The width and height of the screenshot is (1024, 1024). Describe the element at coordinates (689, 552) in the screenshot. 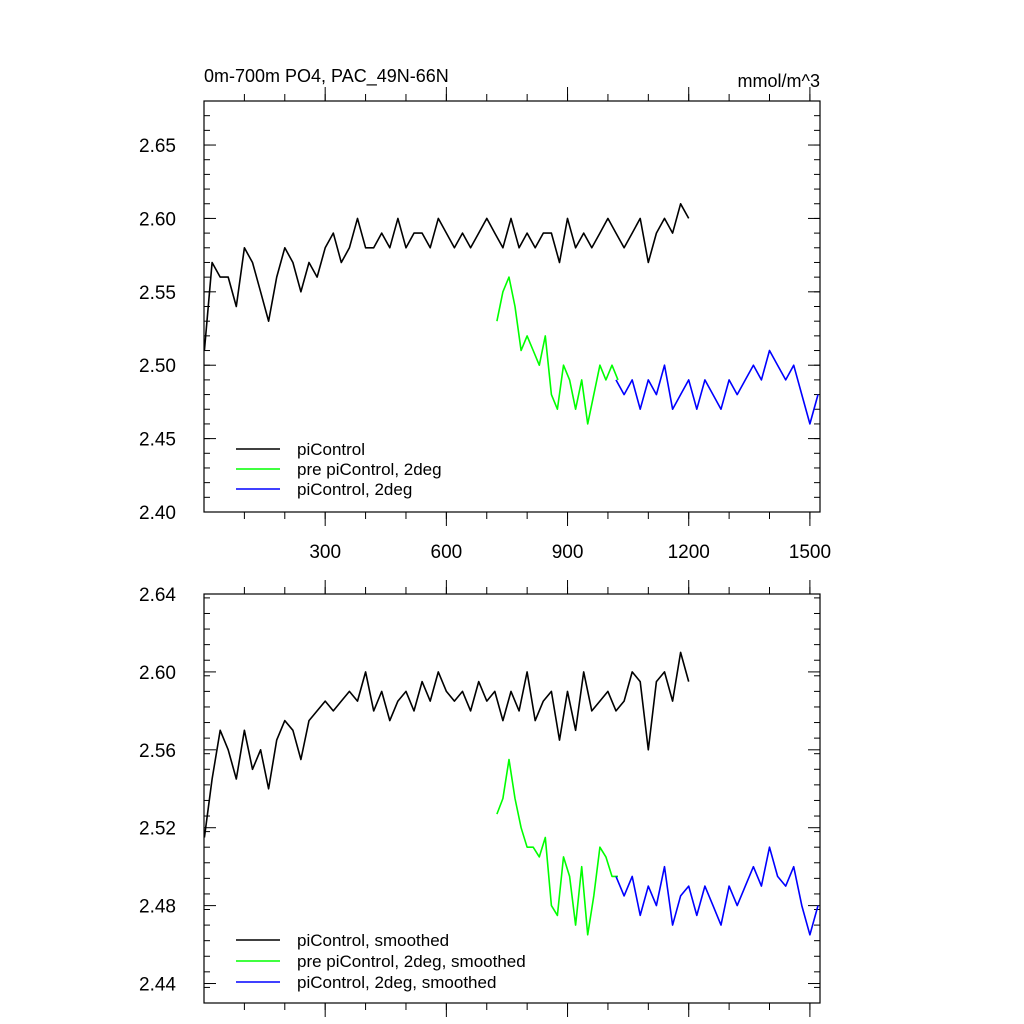

I see `x-tick-label: 1200` at that location.